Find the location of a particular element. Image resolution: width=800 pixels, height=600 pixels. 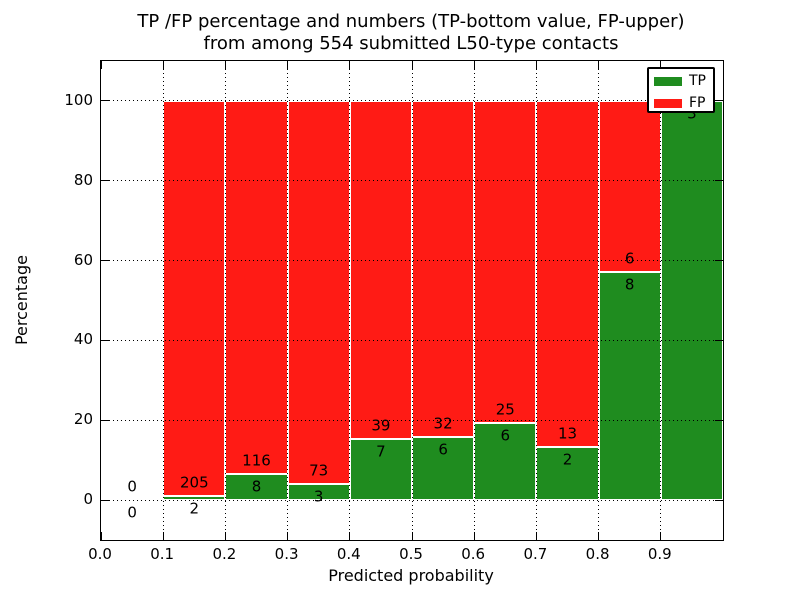

tp-legend-swatch is located at coordinates (668, 81).